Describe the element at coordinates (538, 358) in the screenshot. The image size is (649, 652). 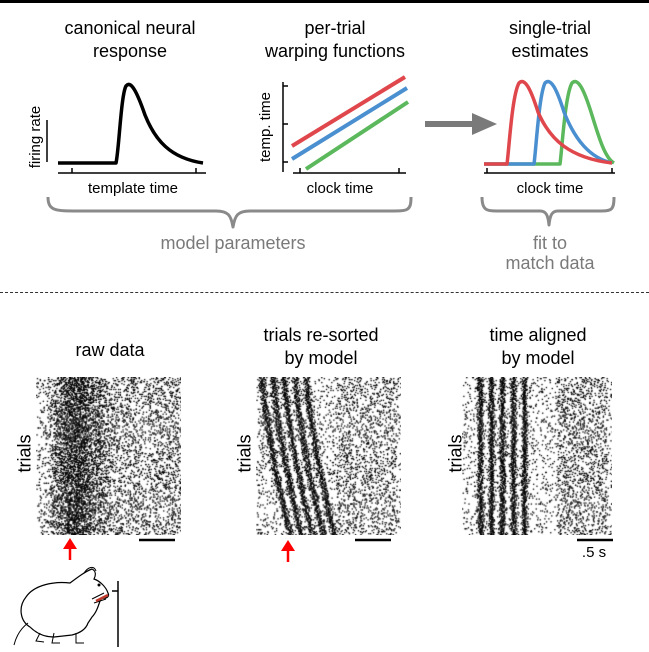
I see `aligned-title-line2: by model` at that location.